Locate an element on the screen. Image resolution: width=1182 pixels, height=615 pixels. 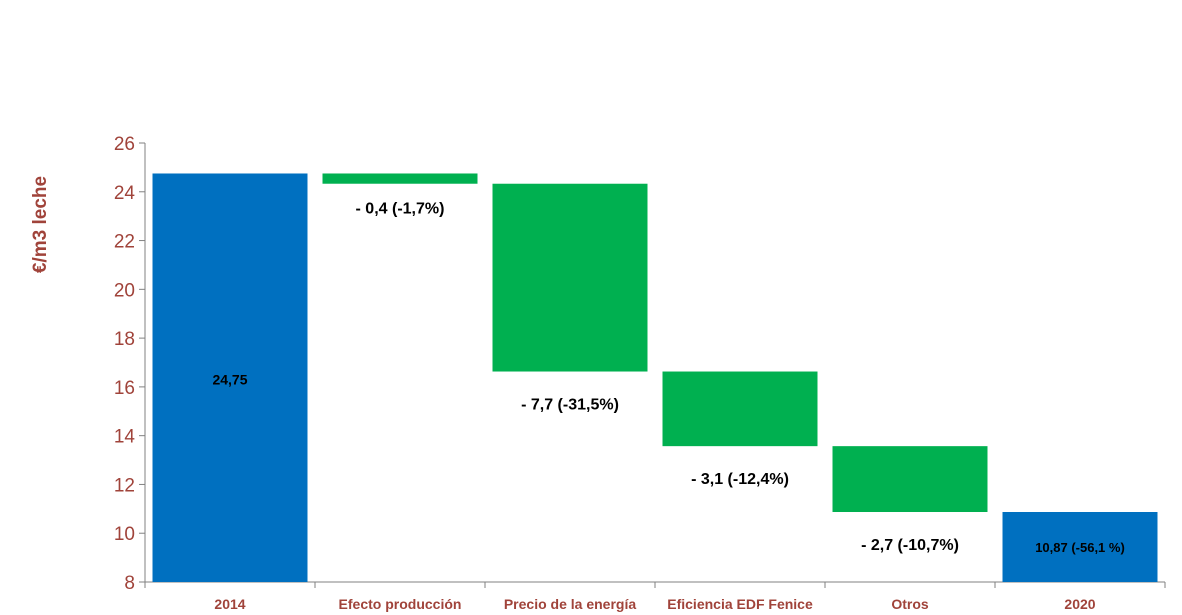
x-category-label: 2014 is located at coordinates (229, 604).